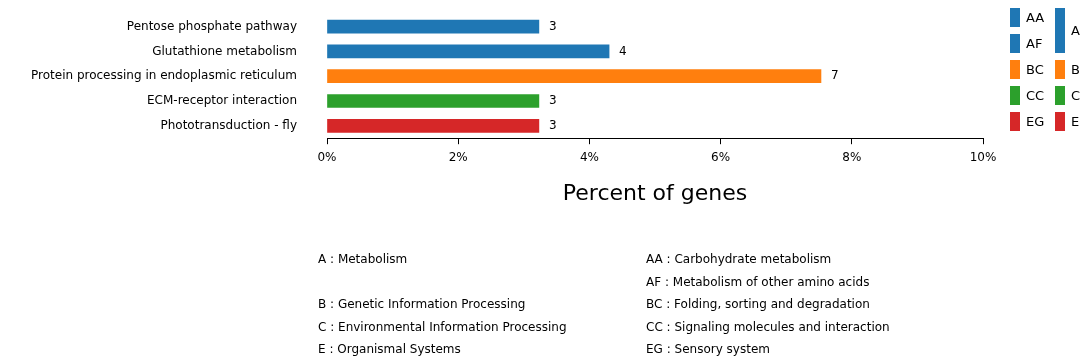  Describe the element at coordinates (739, 259) in the screenshot. I see `text: AA : Carbohydrate metabolism` at that location.